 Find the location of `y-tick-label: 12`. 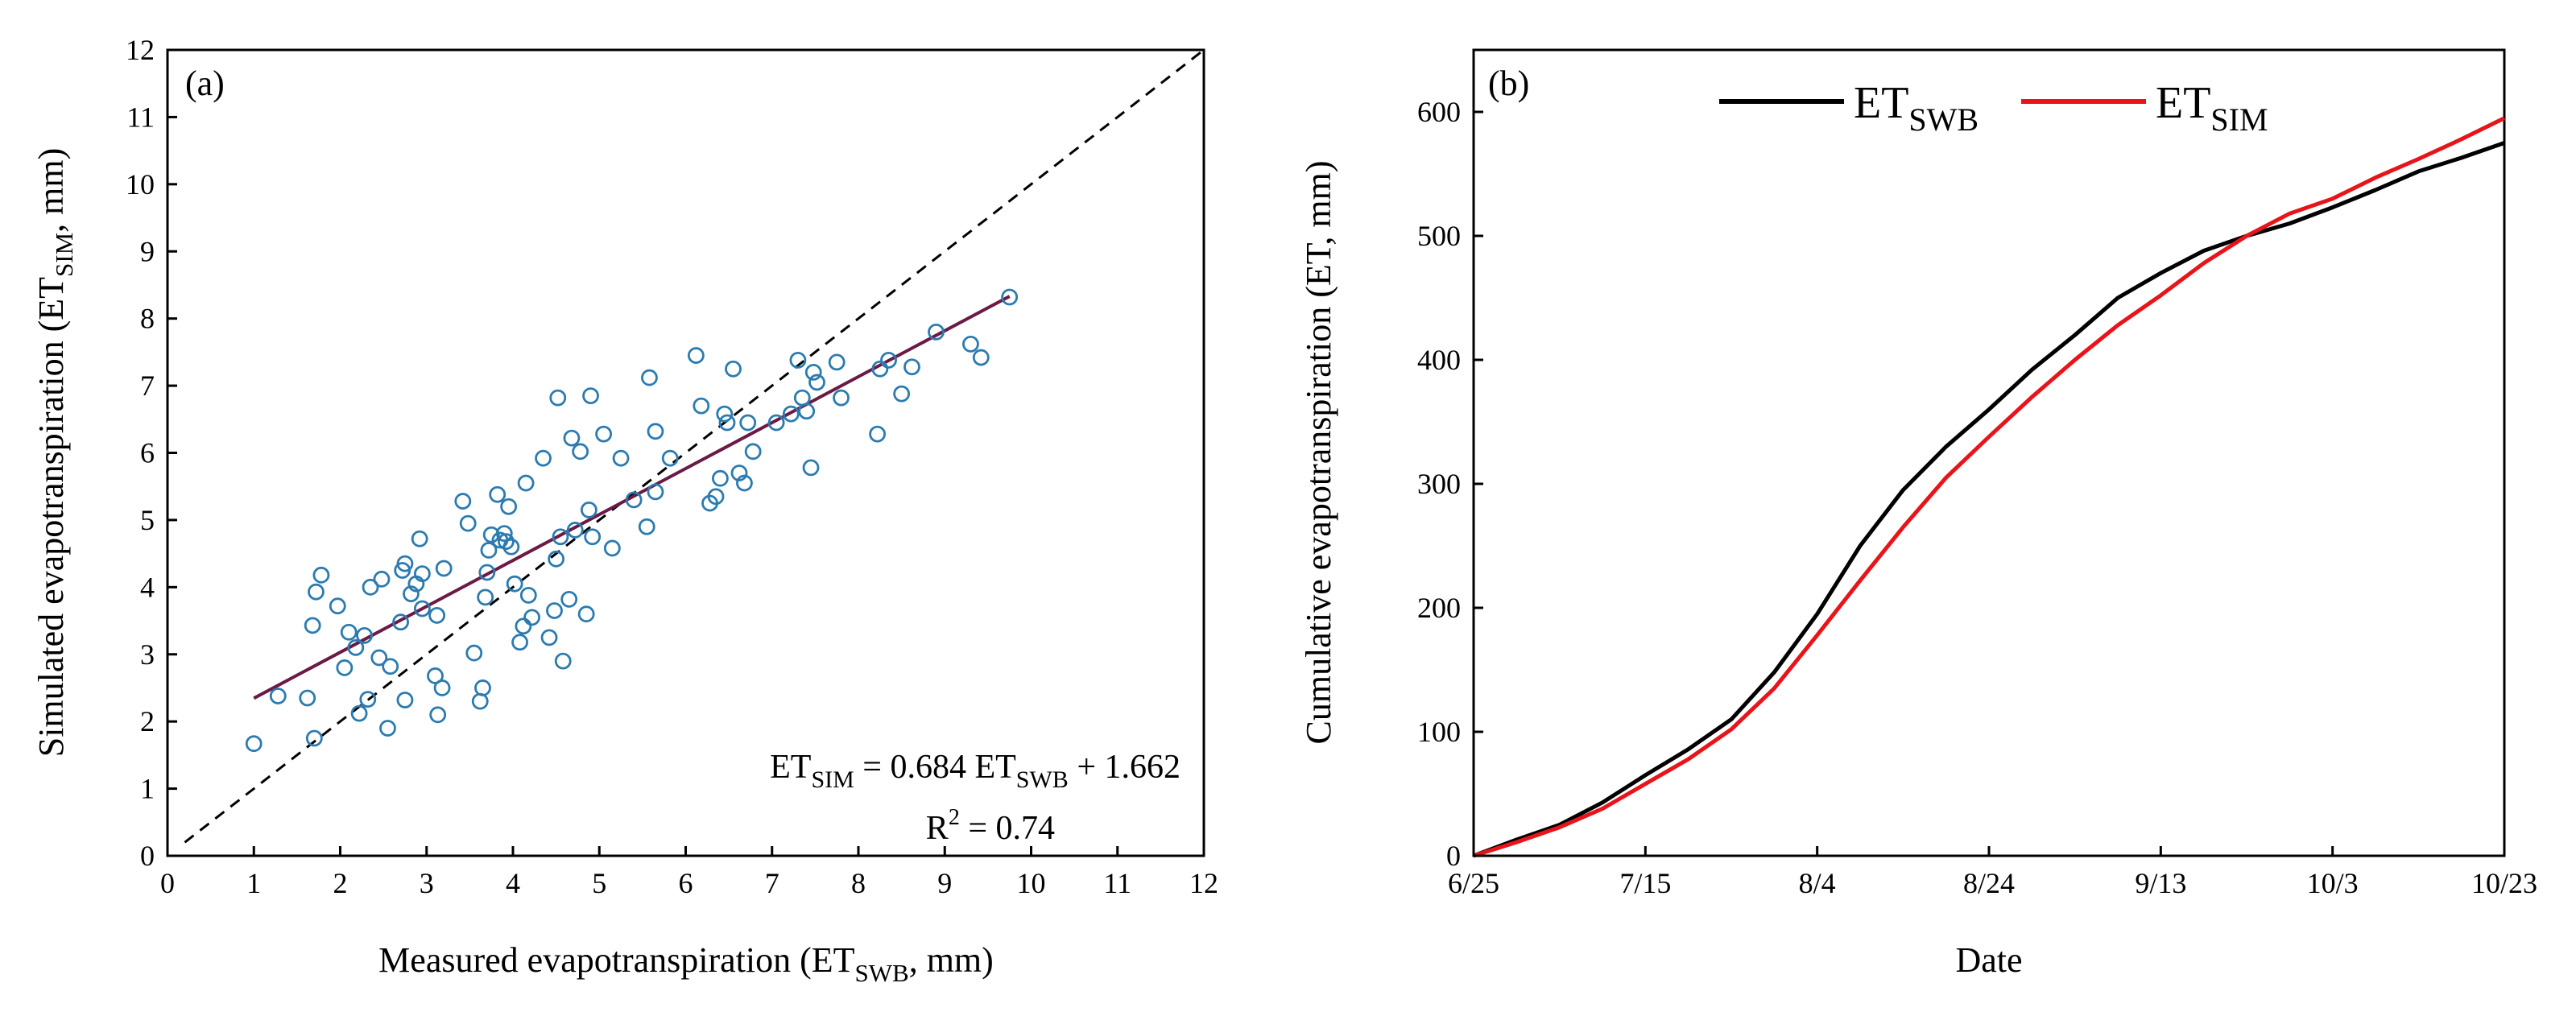

y-tick-label: 12 is located at coordinates (141, 50).